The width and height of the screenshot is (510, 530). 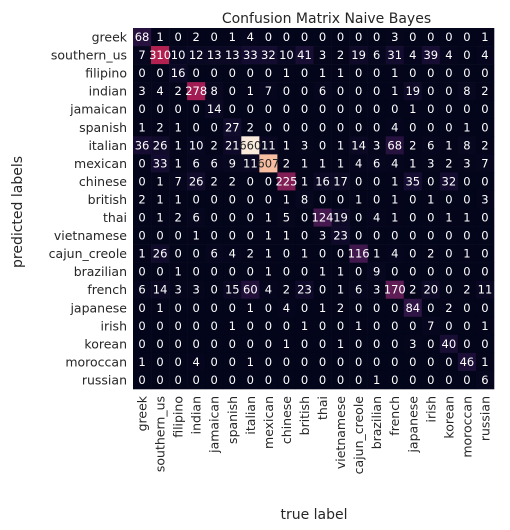 What do you see at coordinates (232, 290) in the screenshot?
I see `cell-value-label: 15` at bounding box center [232, 290].